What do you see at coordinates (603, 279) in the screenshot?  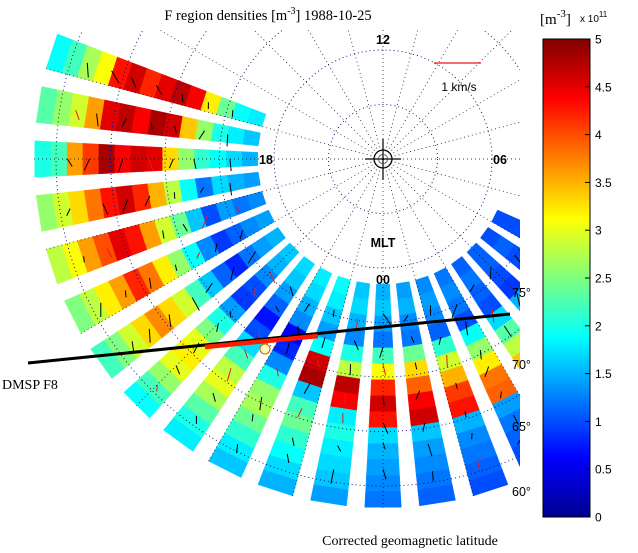 I see `colorbar-tick-label: 2.5` at bounding box center [603, 279].